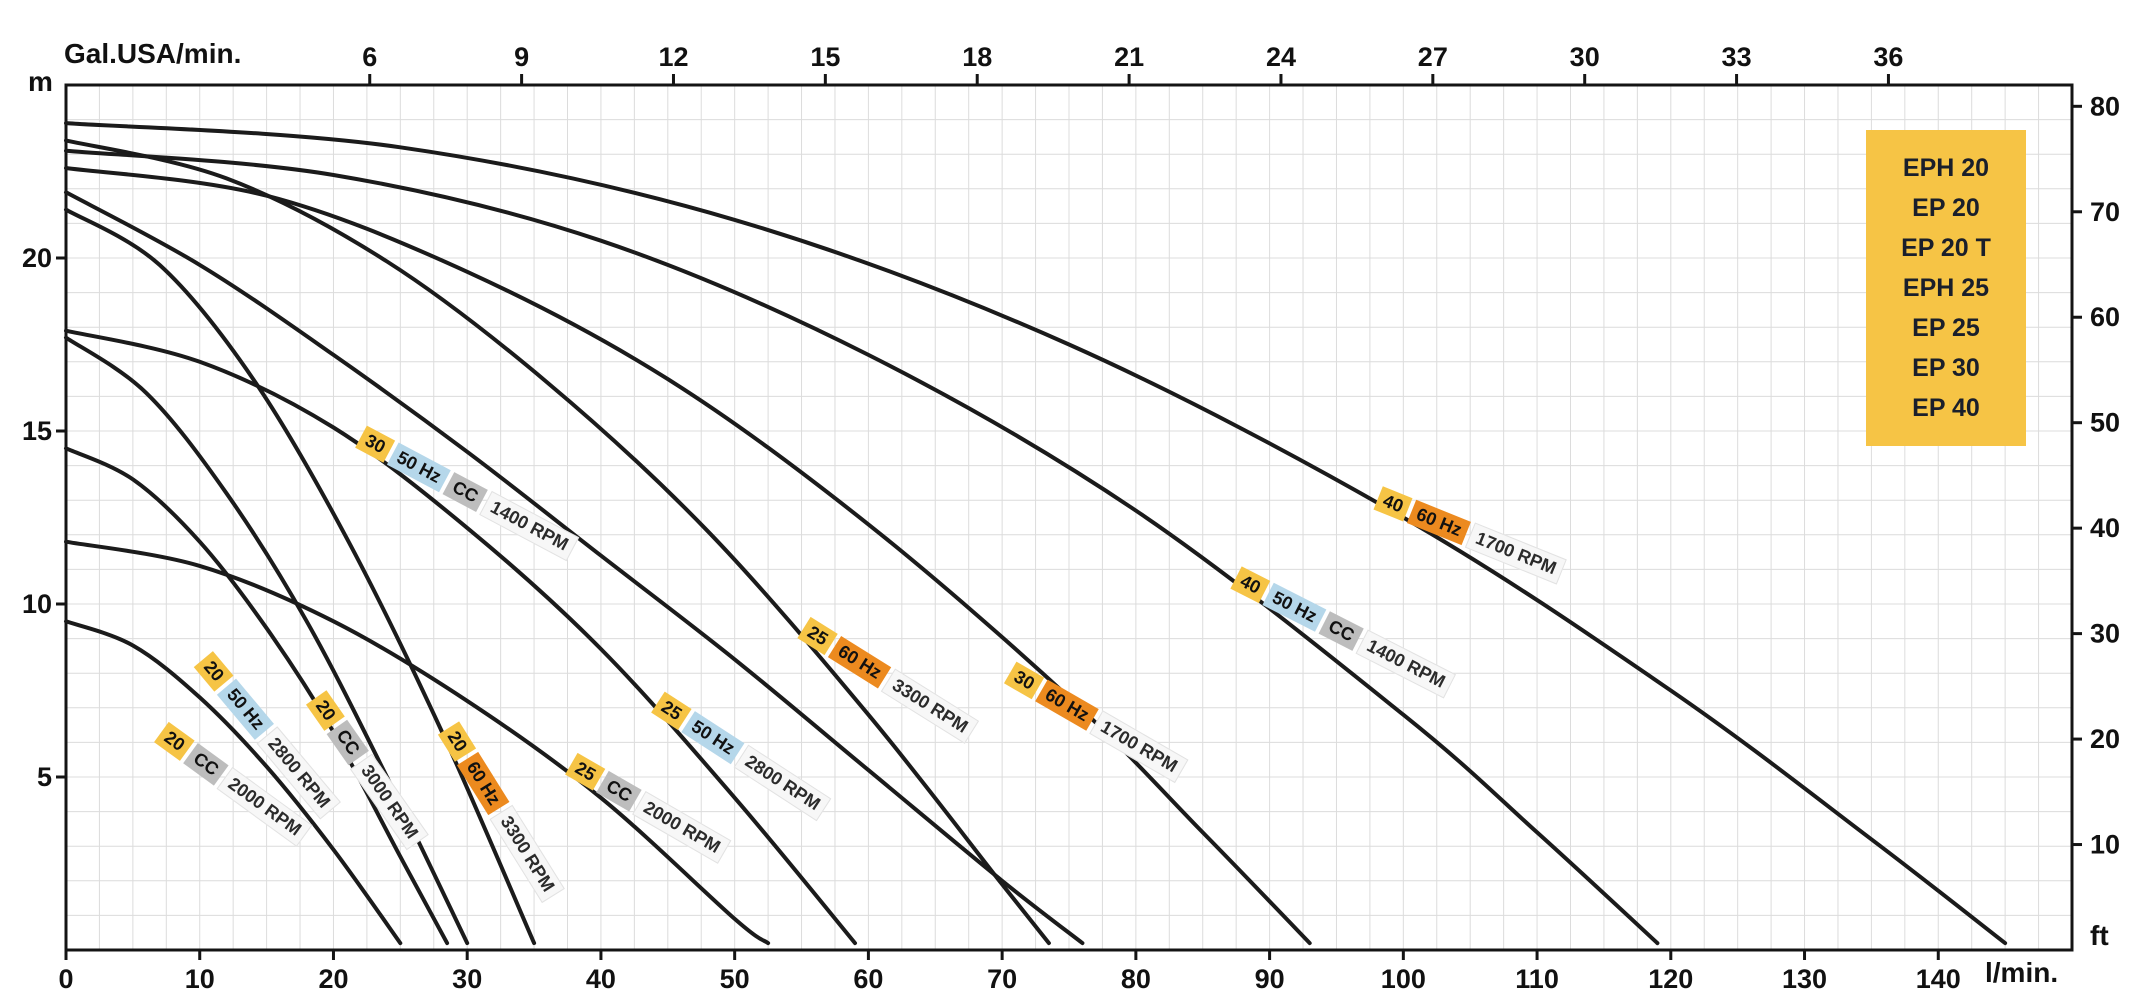 This screenshot has width=2141, height=1000. Describe the element at coordinates (65, 979) in the screenshot. I see `bottom-axis-tick-label: 0` at that location.